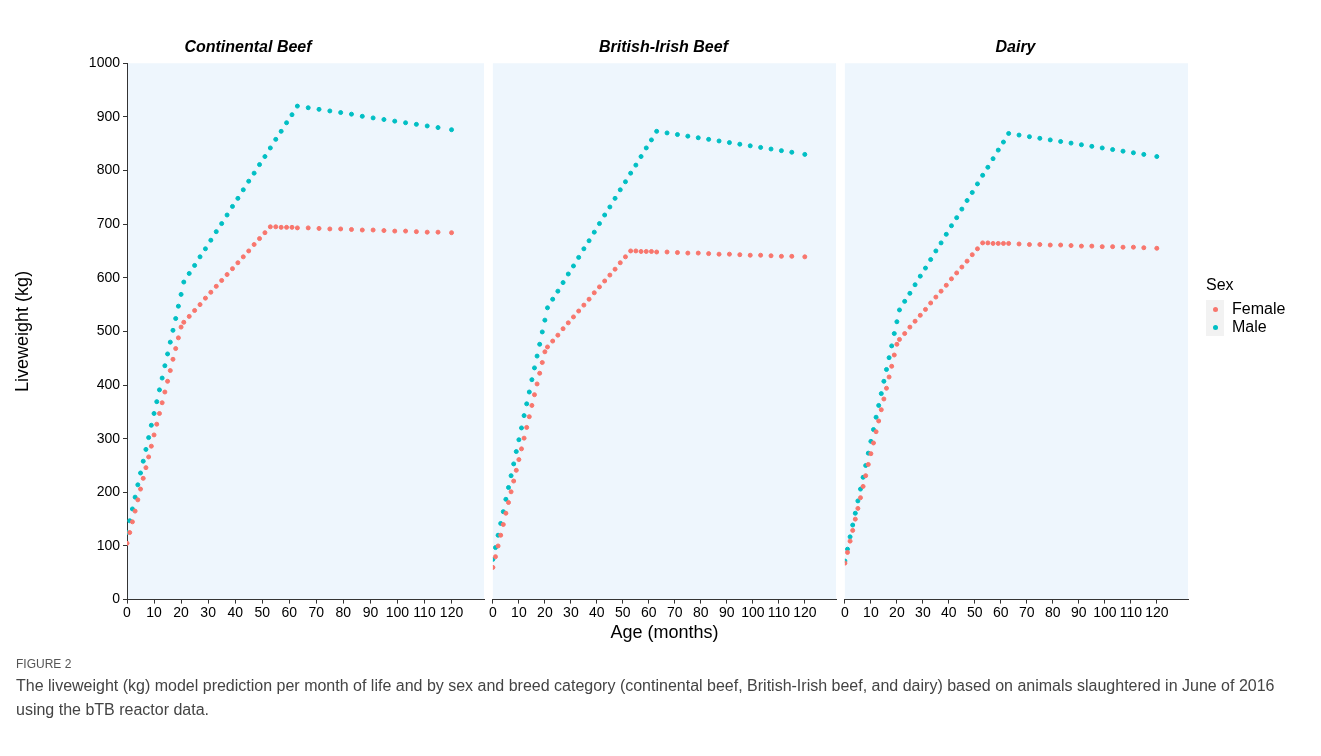  Describe the element at coordinates (108, 169) in the screenshot. I see `y-tick-label: 800` at that location.